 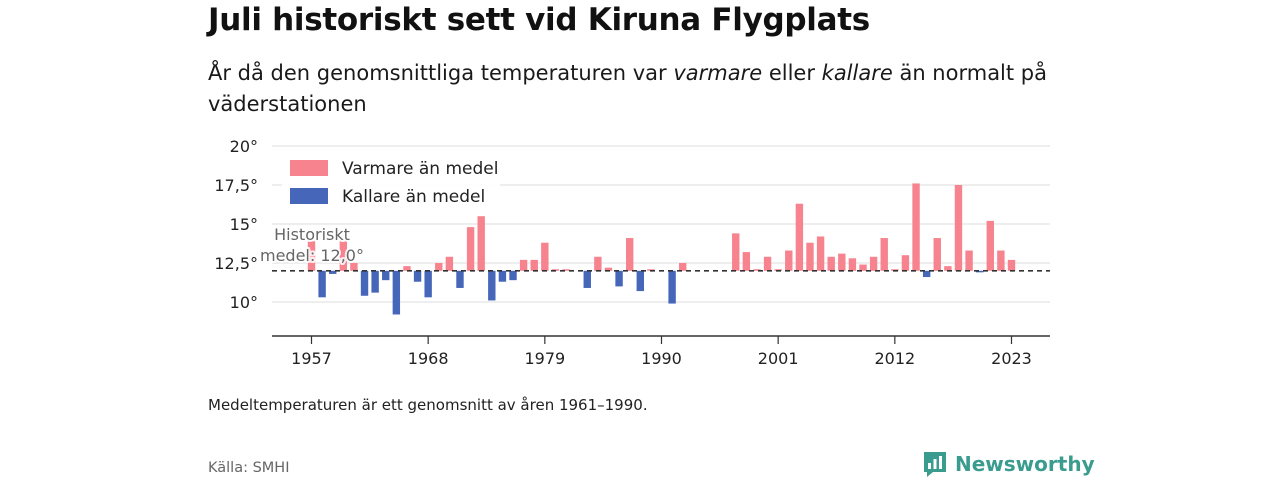 I want to click on bar-2000, so click(x=767, y=263).